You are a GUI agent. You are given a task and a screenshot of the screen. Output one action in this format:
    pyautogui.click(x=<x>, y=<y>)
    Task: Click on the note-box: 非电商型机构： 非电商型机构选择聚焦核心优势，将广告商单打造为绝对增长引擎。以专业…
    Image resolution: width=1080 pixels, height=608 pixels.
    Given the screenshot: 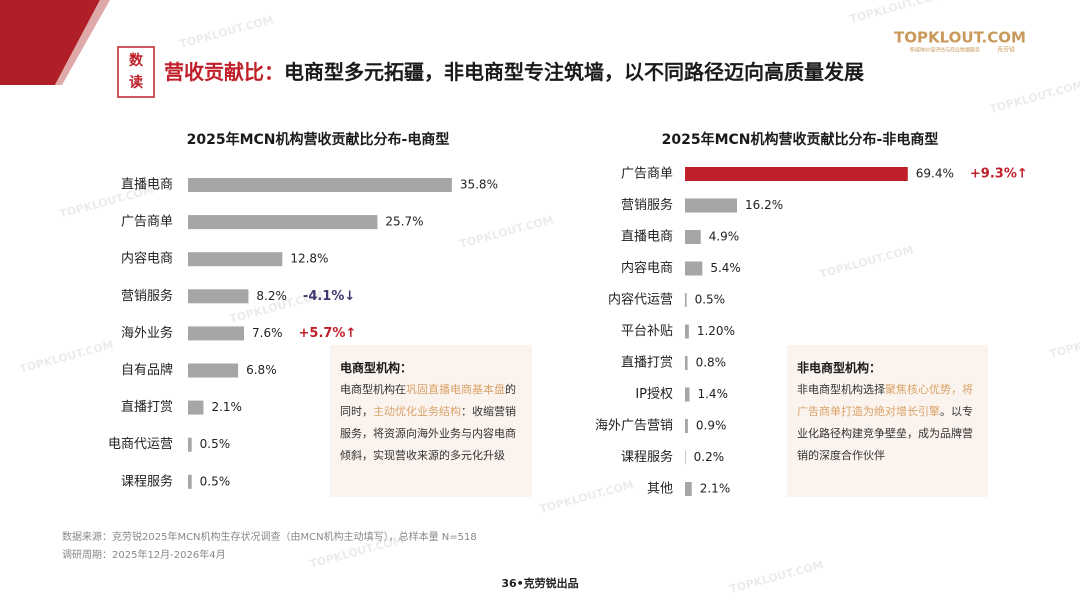 What is the action you would take?
    pyautogui.click(x=887, y=421)
    